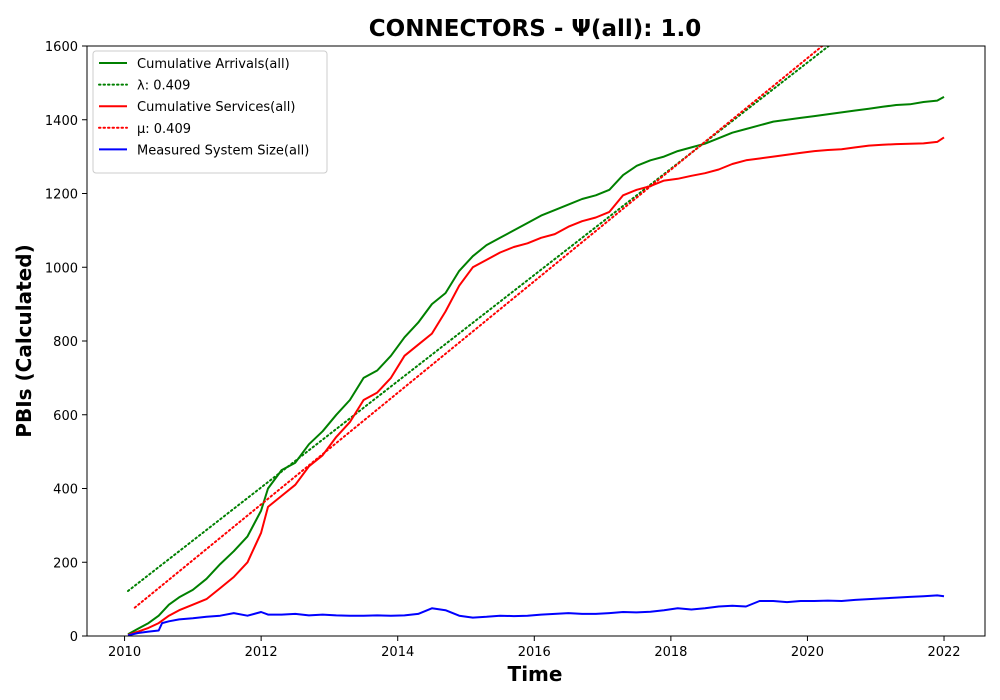 This screenshot has width=1000, height=700. Describe the element at coordinates (61, 268) in the screenshot. I see `y-tick-label-5: 1000` at that location.